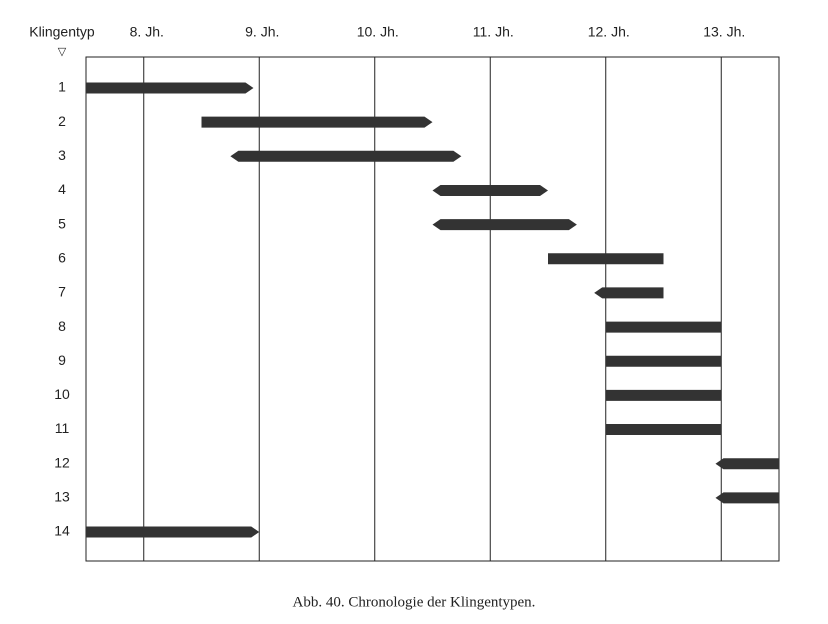 Image resolution: width=828 pixels, height=624 pixels. I want to click on x-tick-label: 10. Jh., so click(378, 32).